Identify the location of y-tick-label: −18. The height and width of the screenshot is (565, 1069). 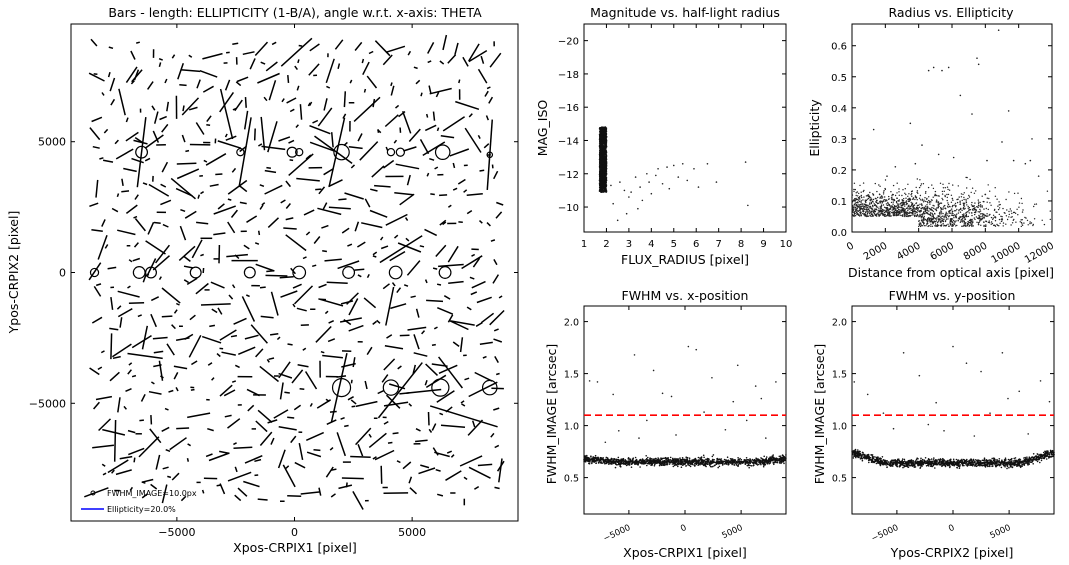
(568, 75).